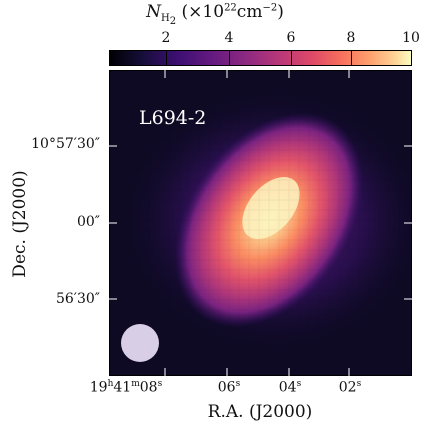  I want to click on colorbar-label-rest: (×10, so click(203, 12).